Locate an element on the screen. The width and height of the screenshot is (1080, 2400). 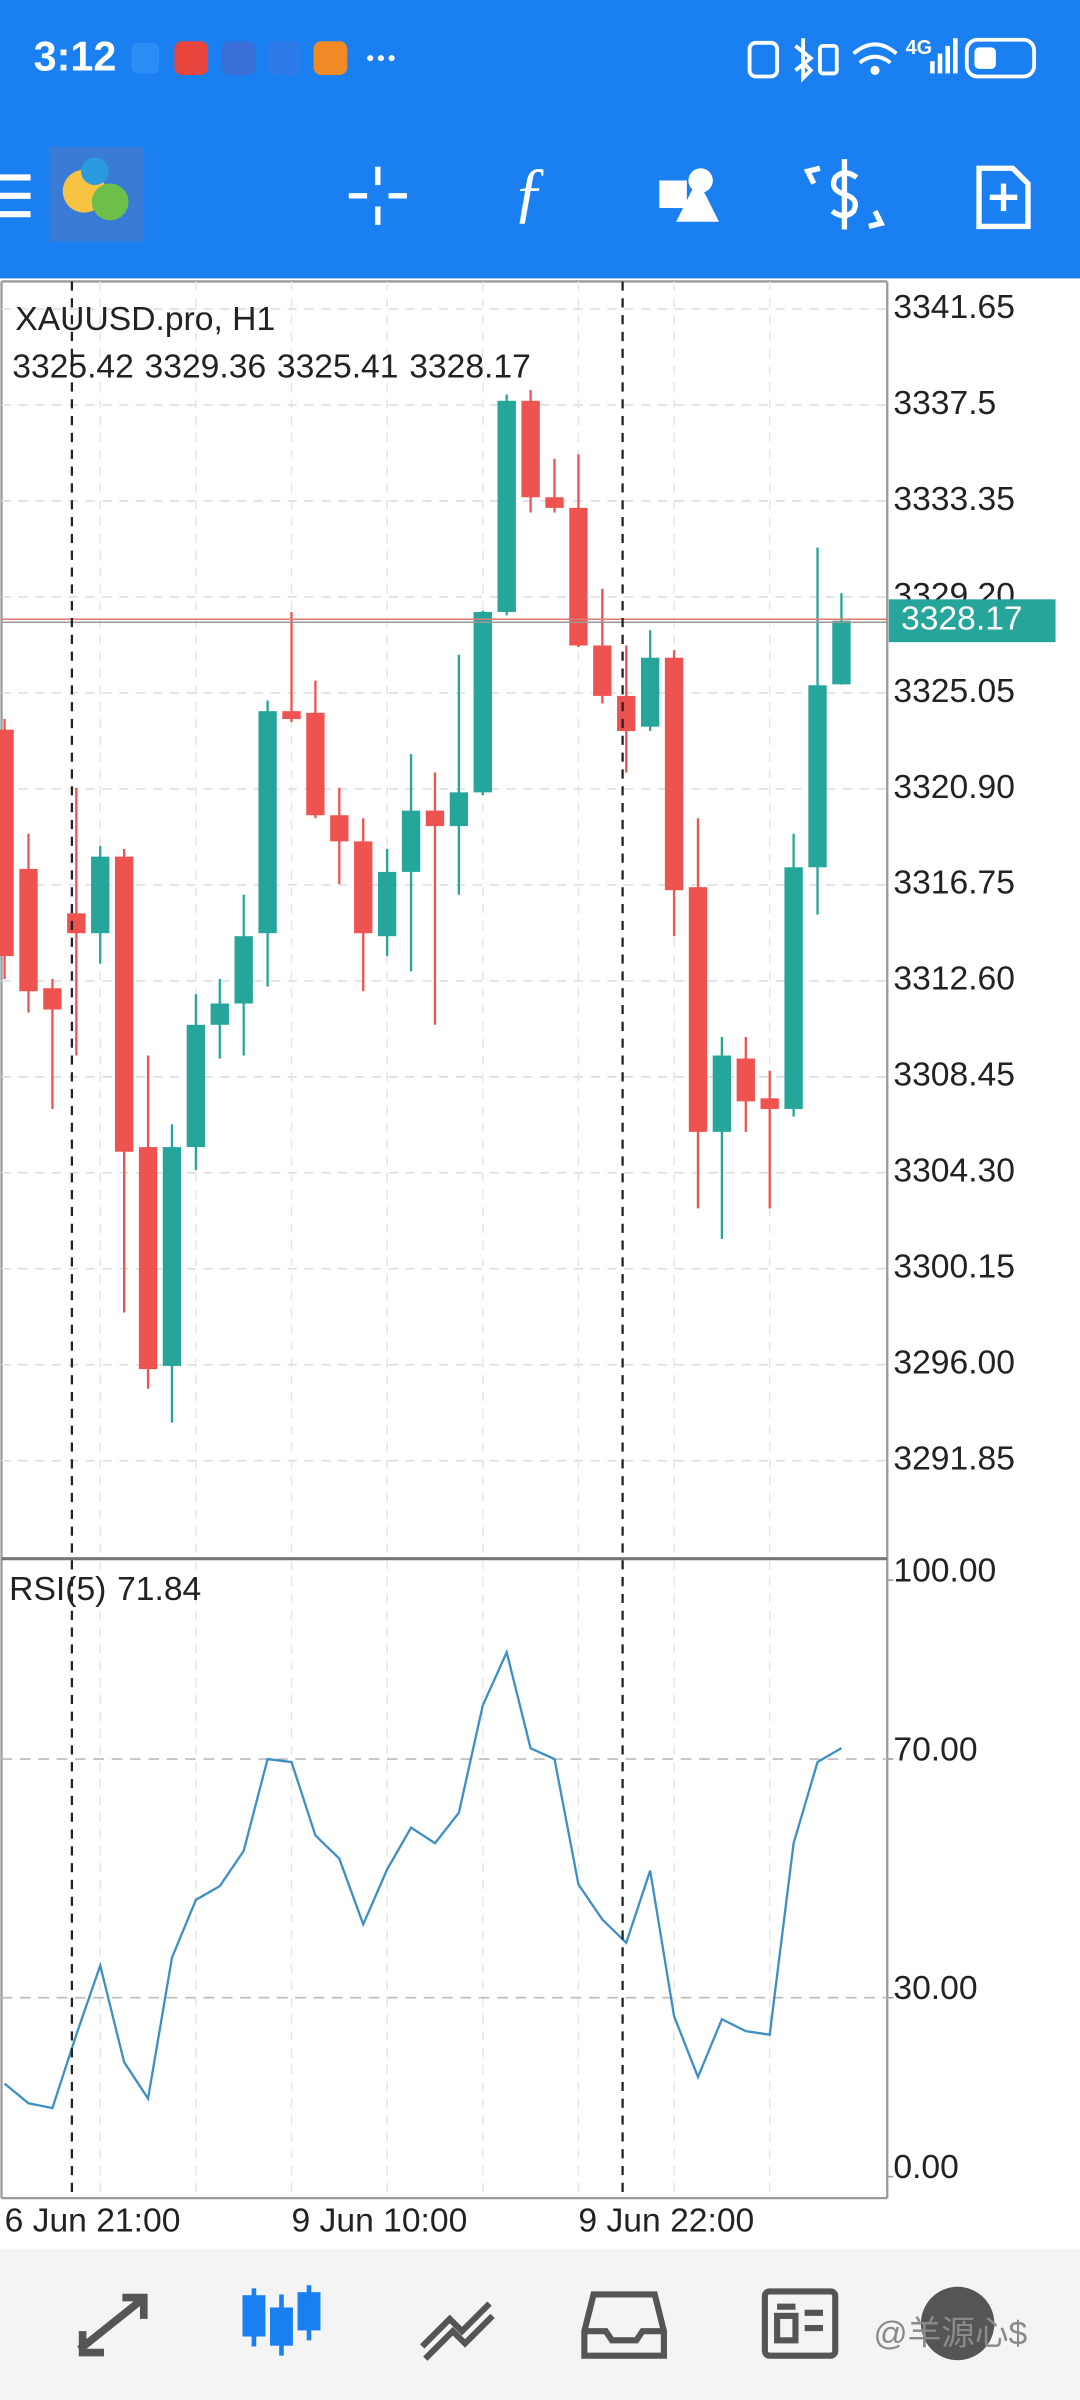
app-logo is located at coordinates (96, 194).